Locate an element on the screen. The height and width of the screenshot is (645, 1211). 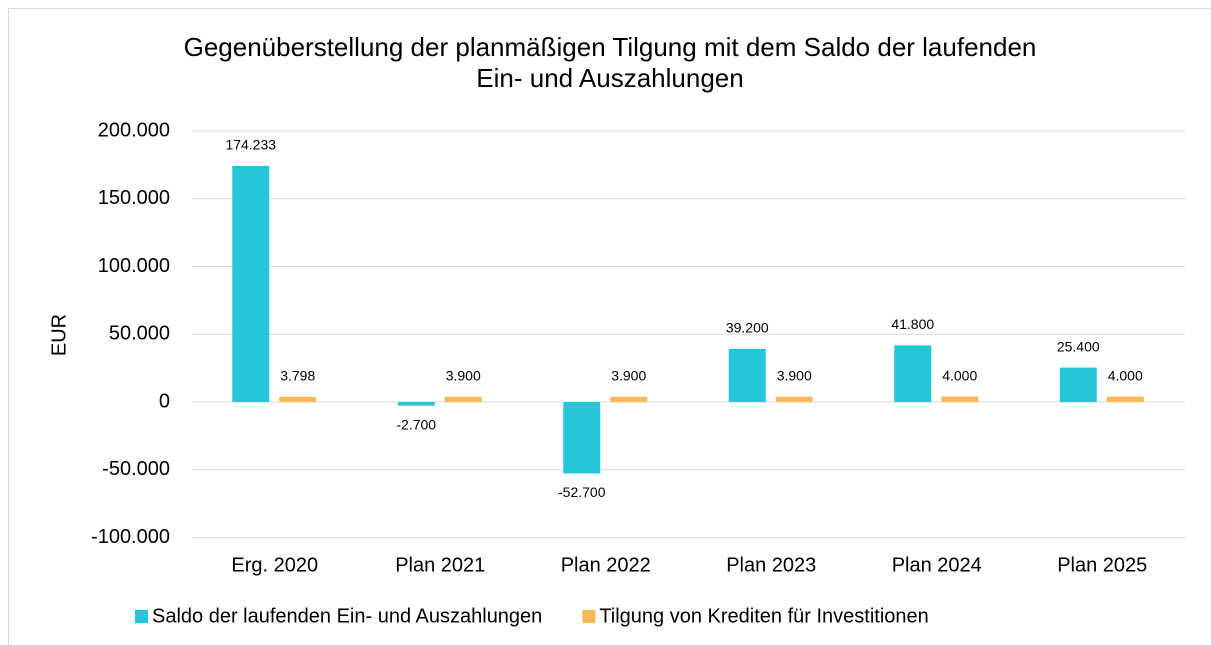
y-tick-label: 150.000 is located at coordinates (134, 198).